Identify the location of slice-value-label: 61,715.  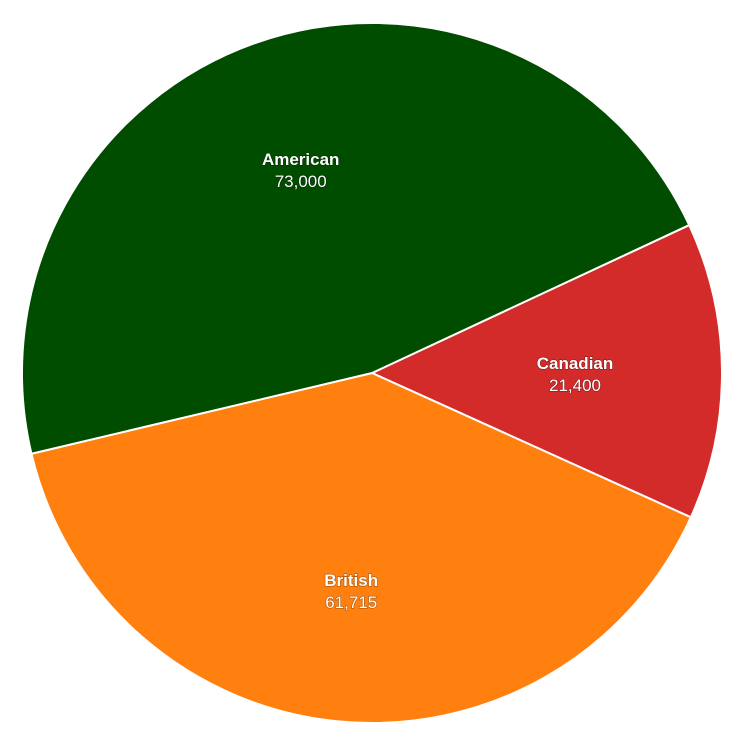
(351, 602).